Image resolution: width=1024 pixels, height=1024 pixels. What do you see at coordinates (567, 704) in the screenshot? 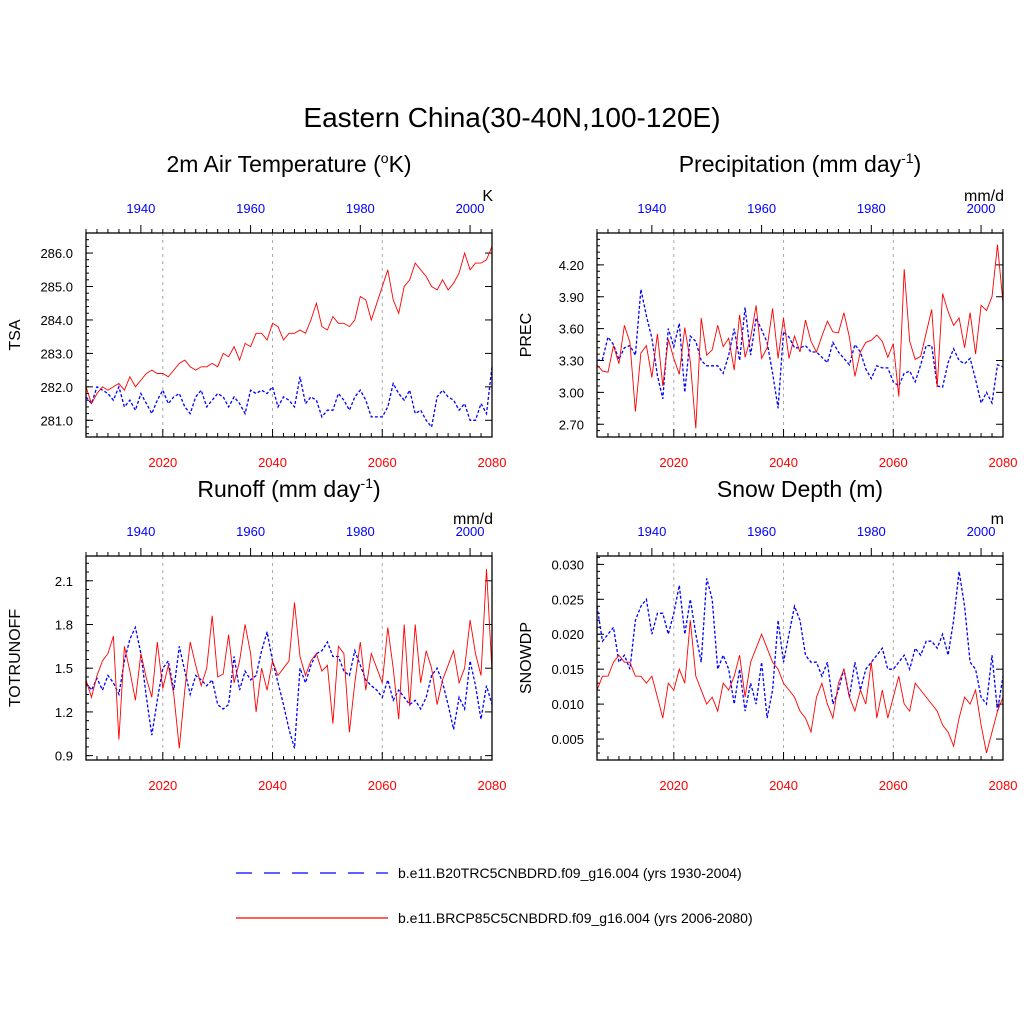
I see `y-tick-label: 0.010` at bounding box center [567, 704].